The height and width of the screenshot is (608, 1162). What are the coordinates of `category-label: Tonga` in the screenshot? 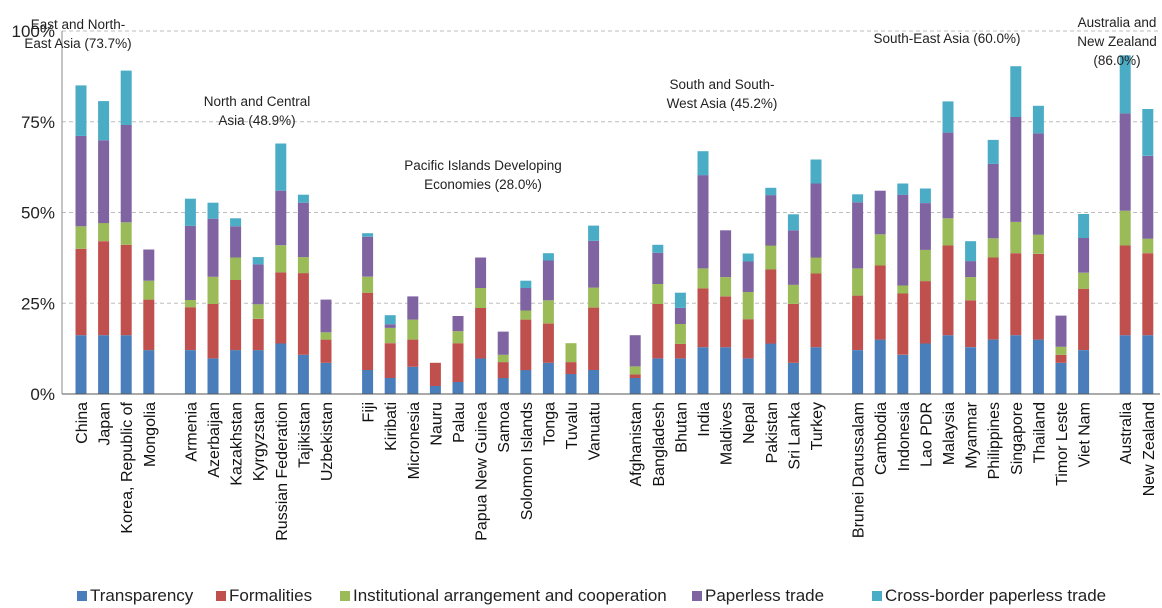 It's located at (549, 424).